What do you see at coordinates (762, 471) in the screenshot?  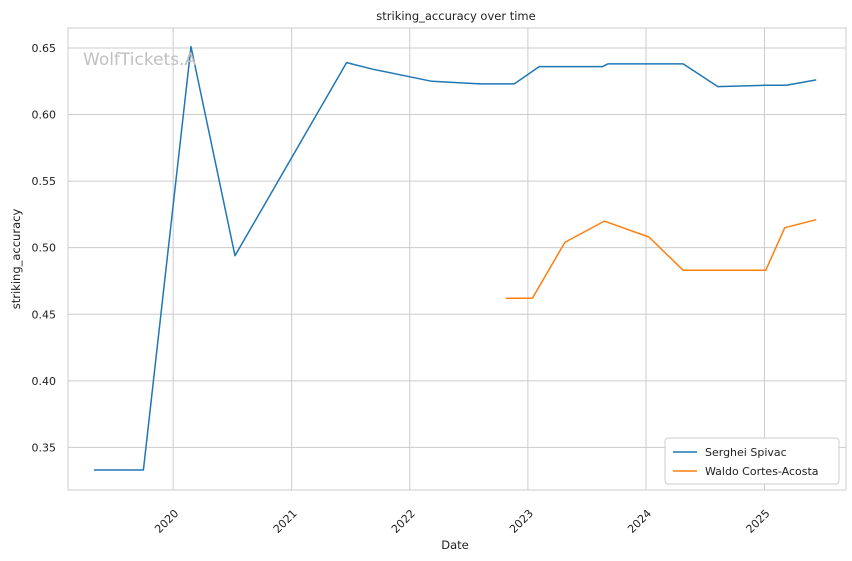 I see `legend-label-waldo-cortes-acosta: Waldo Cortes-Acosta` at bounding box center [762, 471].